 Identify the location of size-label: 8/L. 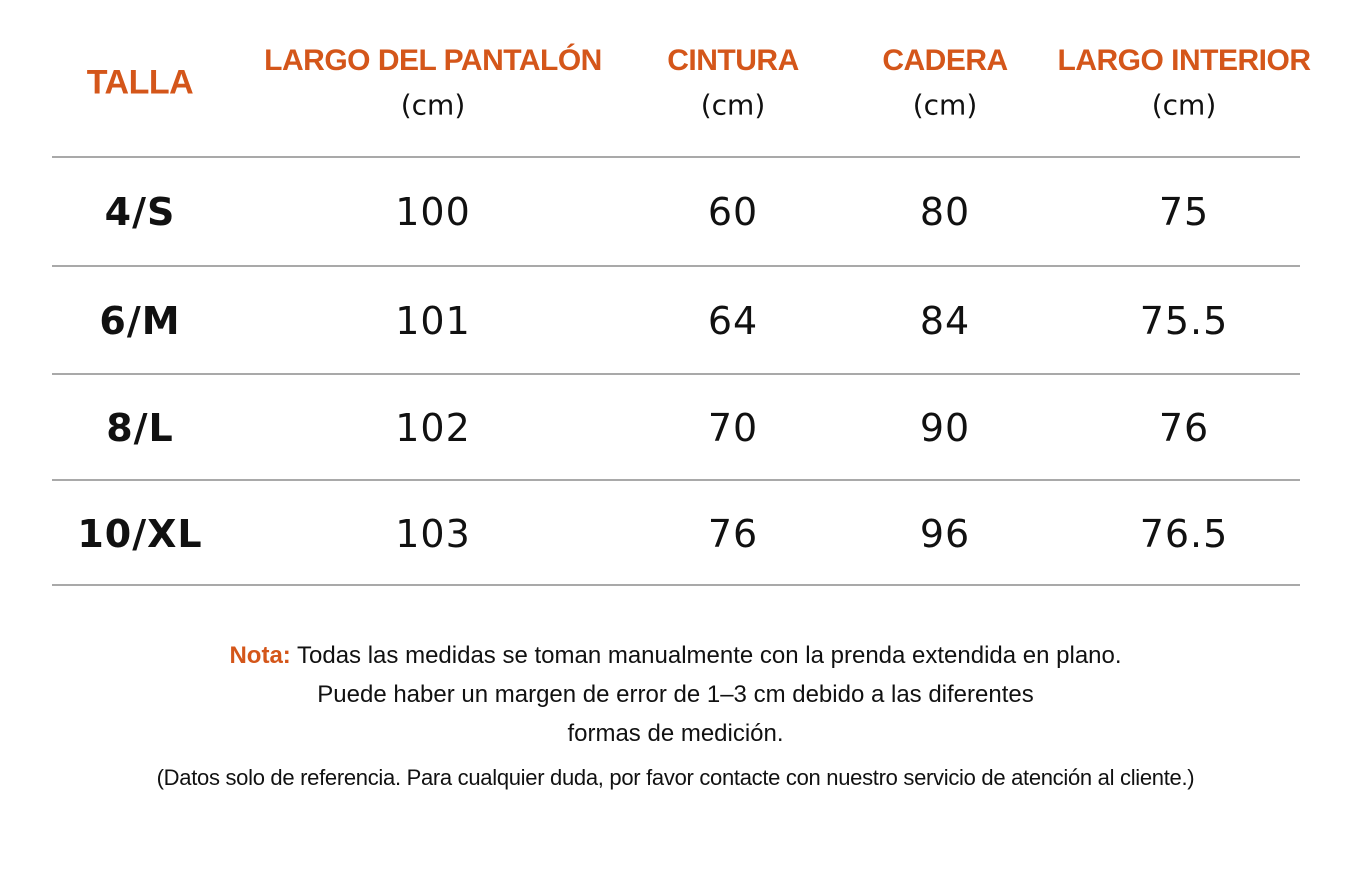
(140, 428).